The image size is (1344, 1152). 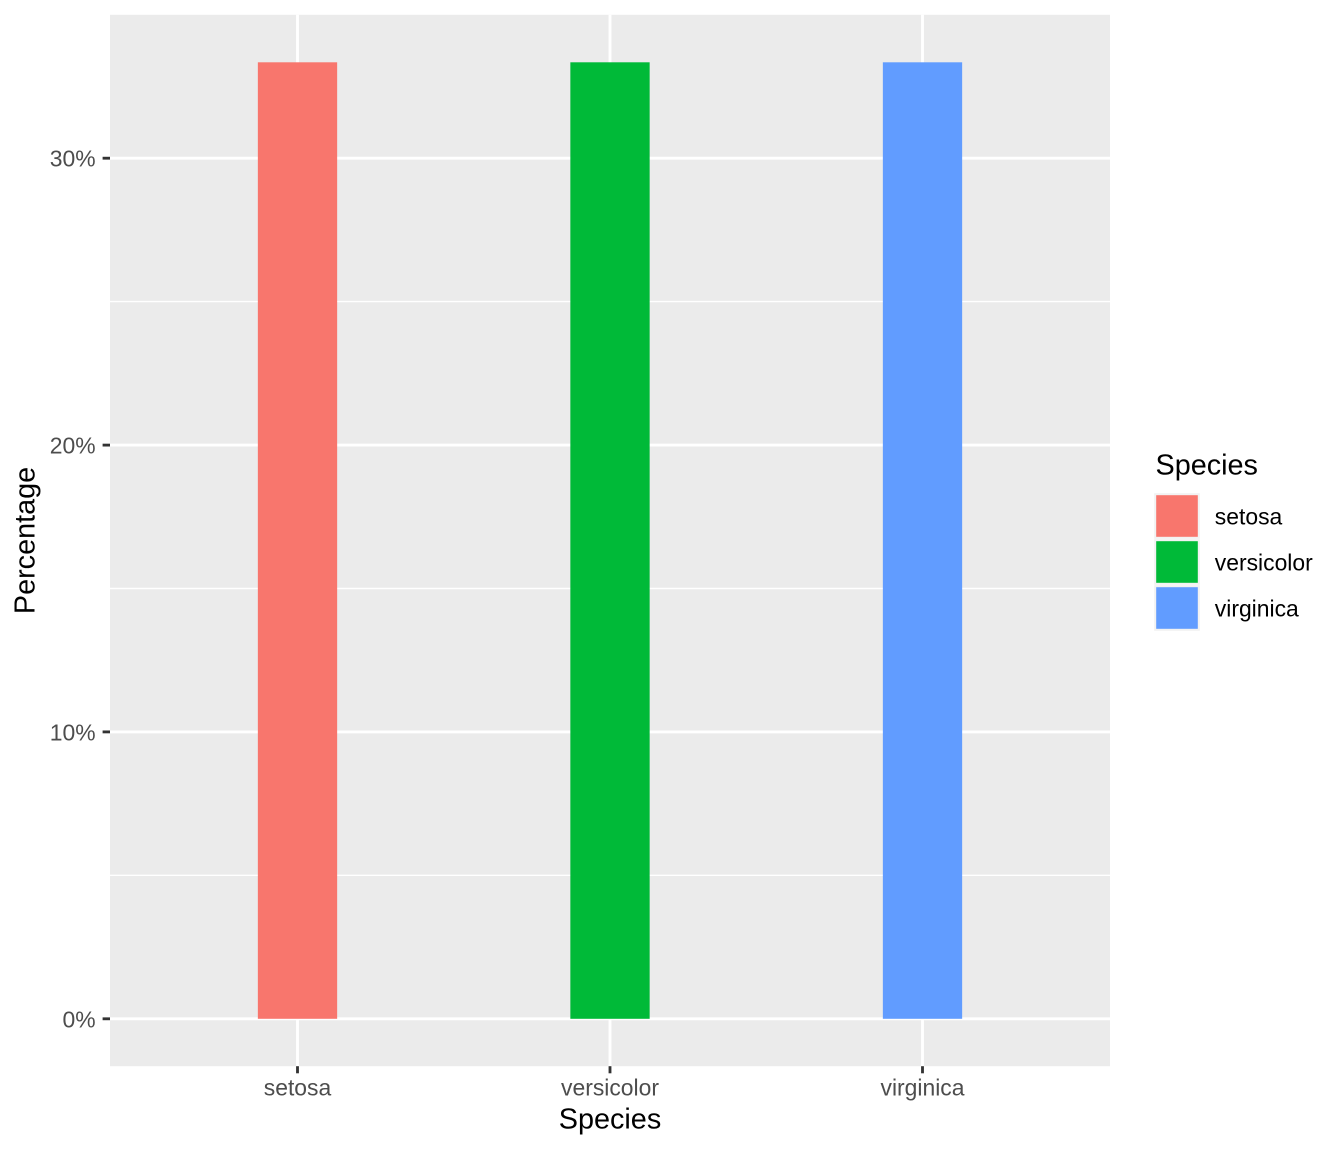 I want to click on svg-text: 10%, so click(x=73, y=732).